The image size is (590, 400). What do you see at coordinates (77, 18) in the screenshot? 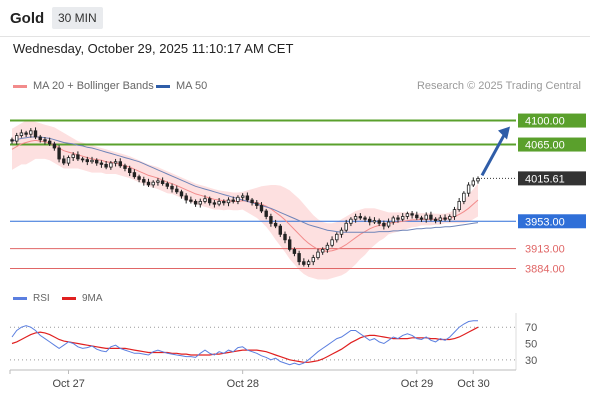
I see `timeframe-button: 30 MIN` at bounding box center [77, 18].